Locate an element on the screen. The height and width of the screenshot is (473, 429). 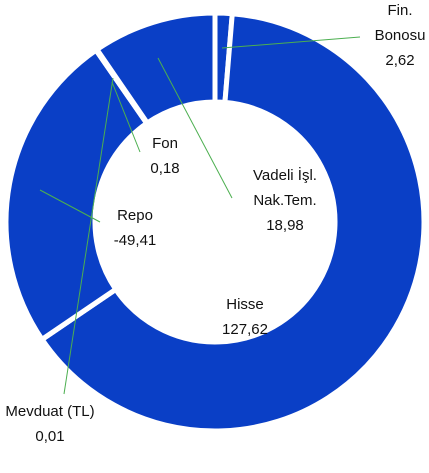
data-label: Fin. Bonosu 2,62 is located at coordinates (397, 36).